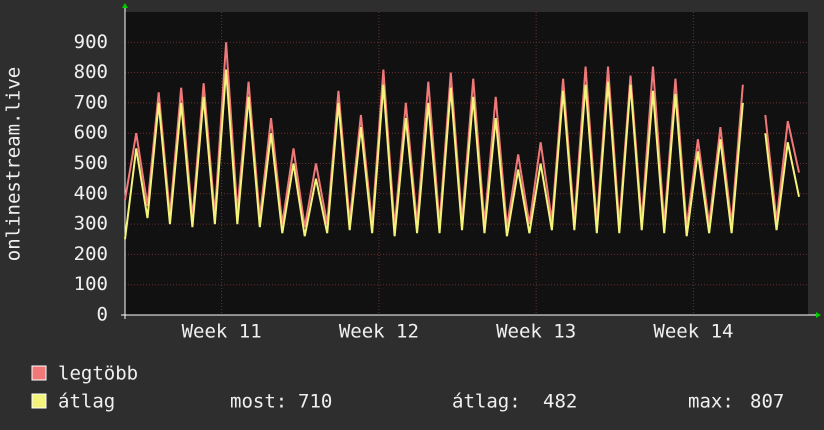  I want to click on stat-label: max:, so click(711, 402).